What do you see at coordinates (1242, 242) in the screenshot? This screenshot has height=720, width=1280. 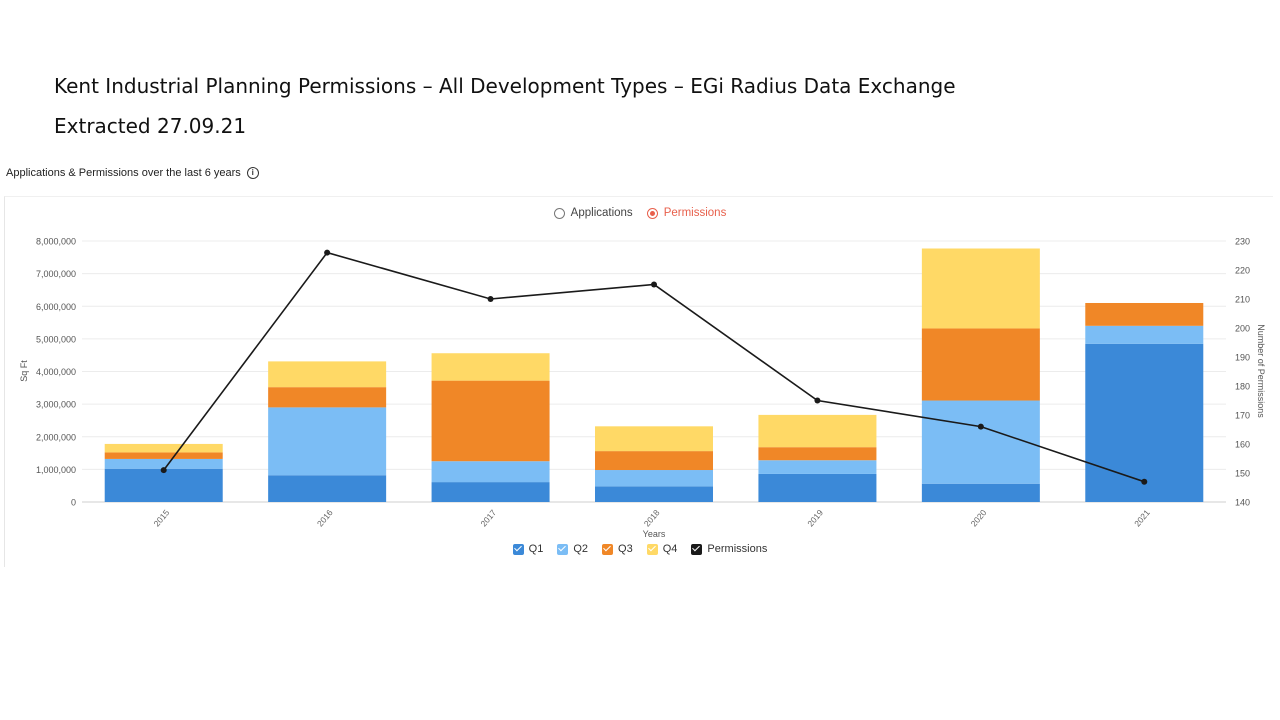 I see `y2-tick-label: 230` at bounding box center [1242, 242].